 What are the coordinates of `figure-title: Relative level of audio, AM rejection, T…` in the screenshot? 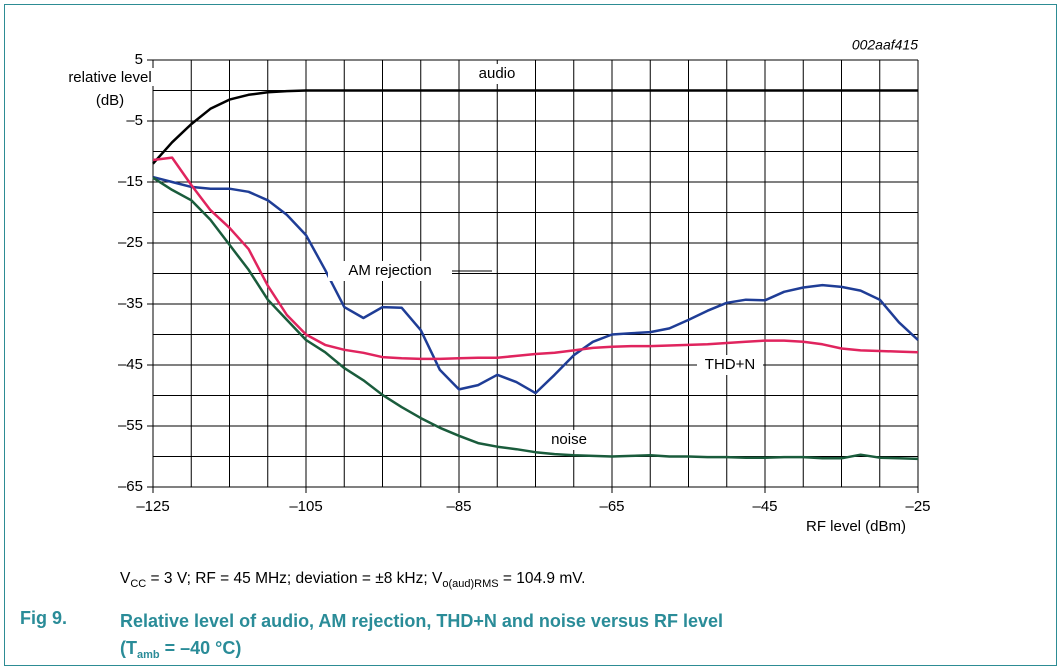 It's located at (421, 638).